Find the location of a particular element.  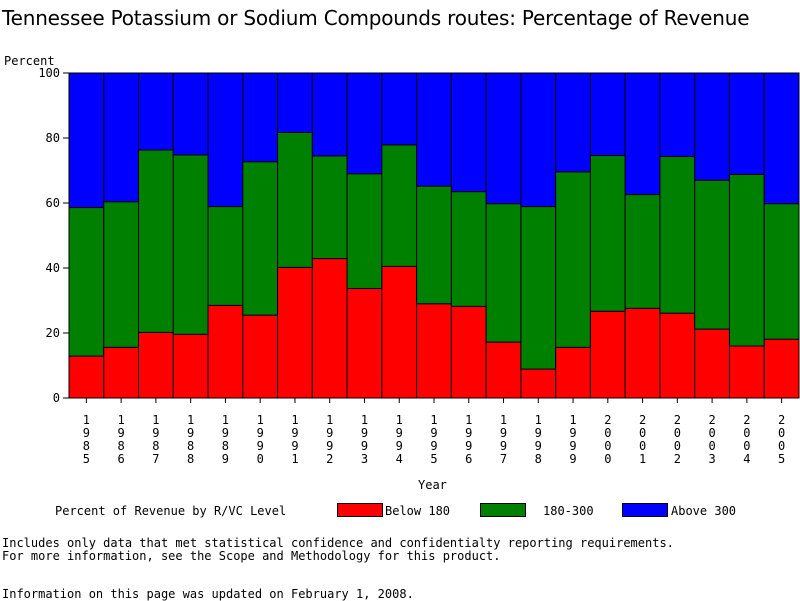

legend-label-180-300: 180-300 is located at coordinates (568, 511).